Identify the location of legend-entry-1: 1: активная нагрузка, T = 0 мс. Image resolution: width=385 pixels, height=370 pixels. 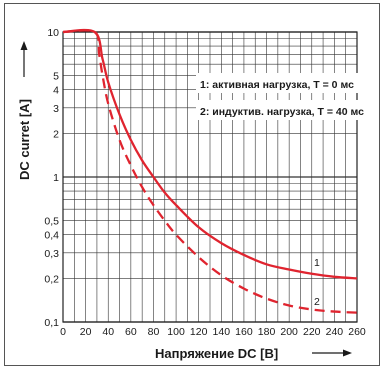
(277, 85).